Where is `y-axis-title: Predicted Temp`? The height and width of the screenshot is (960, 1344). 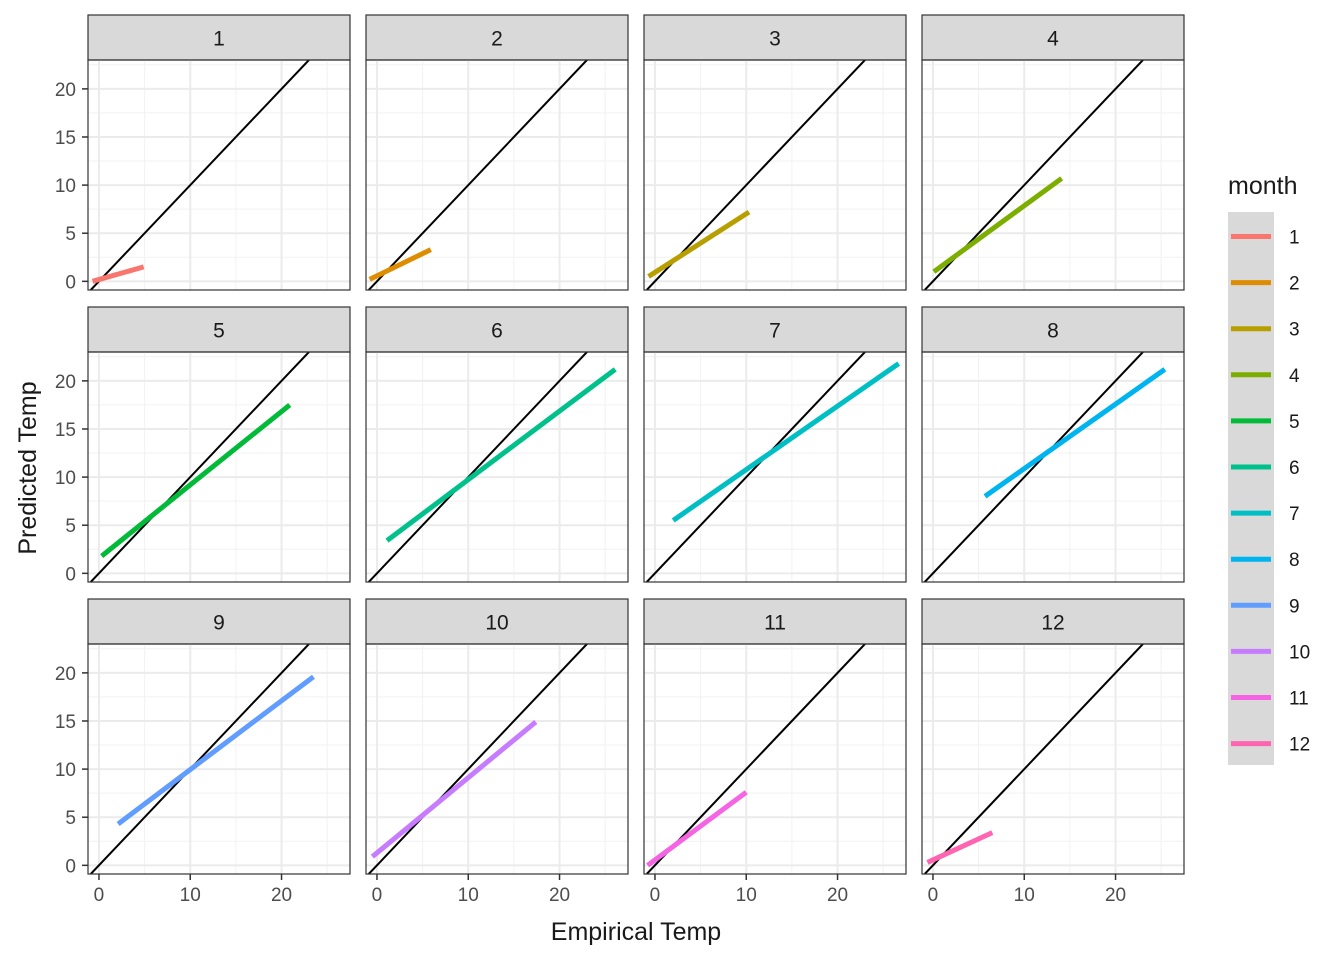 y-axis-title: Predicted Temp is located at coordinates (28, 467).